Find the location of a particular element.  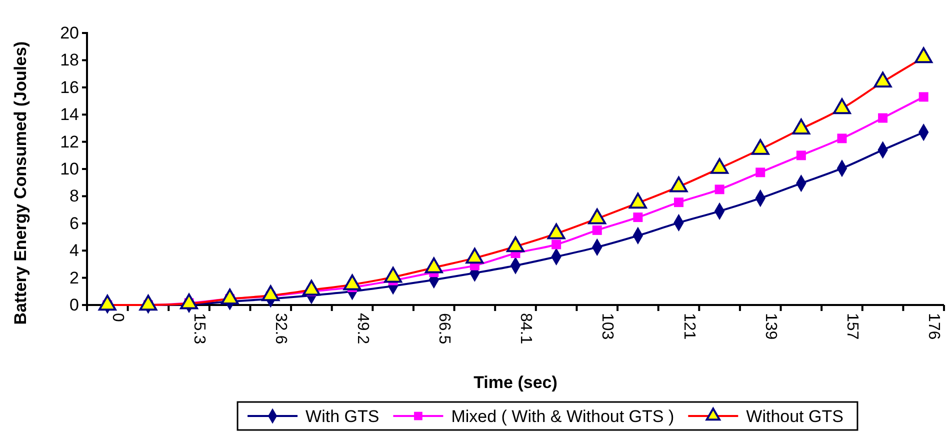

x-tick-label: 157 is located at coordinates (852, 326).